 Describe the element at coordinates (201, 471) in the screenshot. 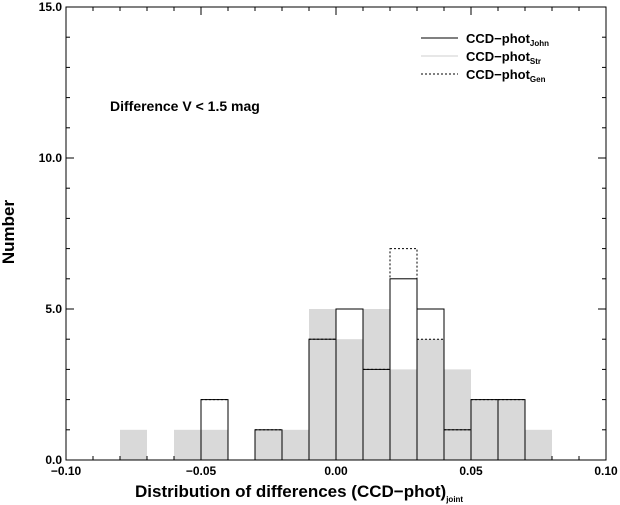

I see `x-tick-label: −0.05` at that location.